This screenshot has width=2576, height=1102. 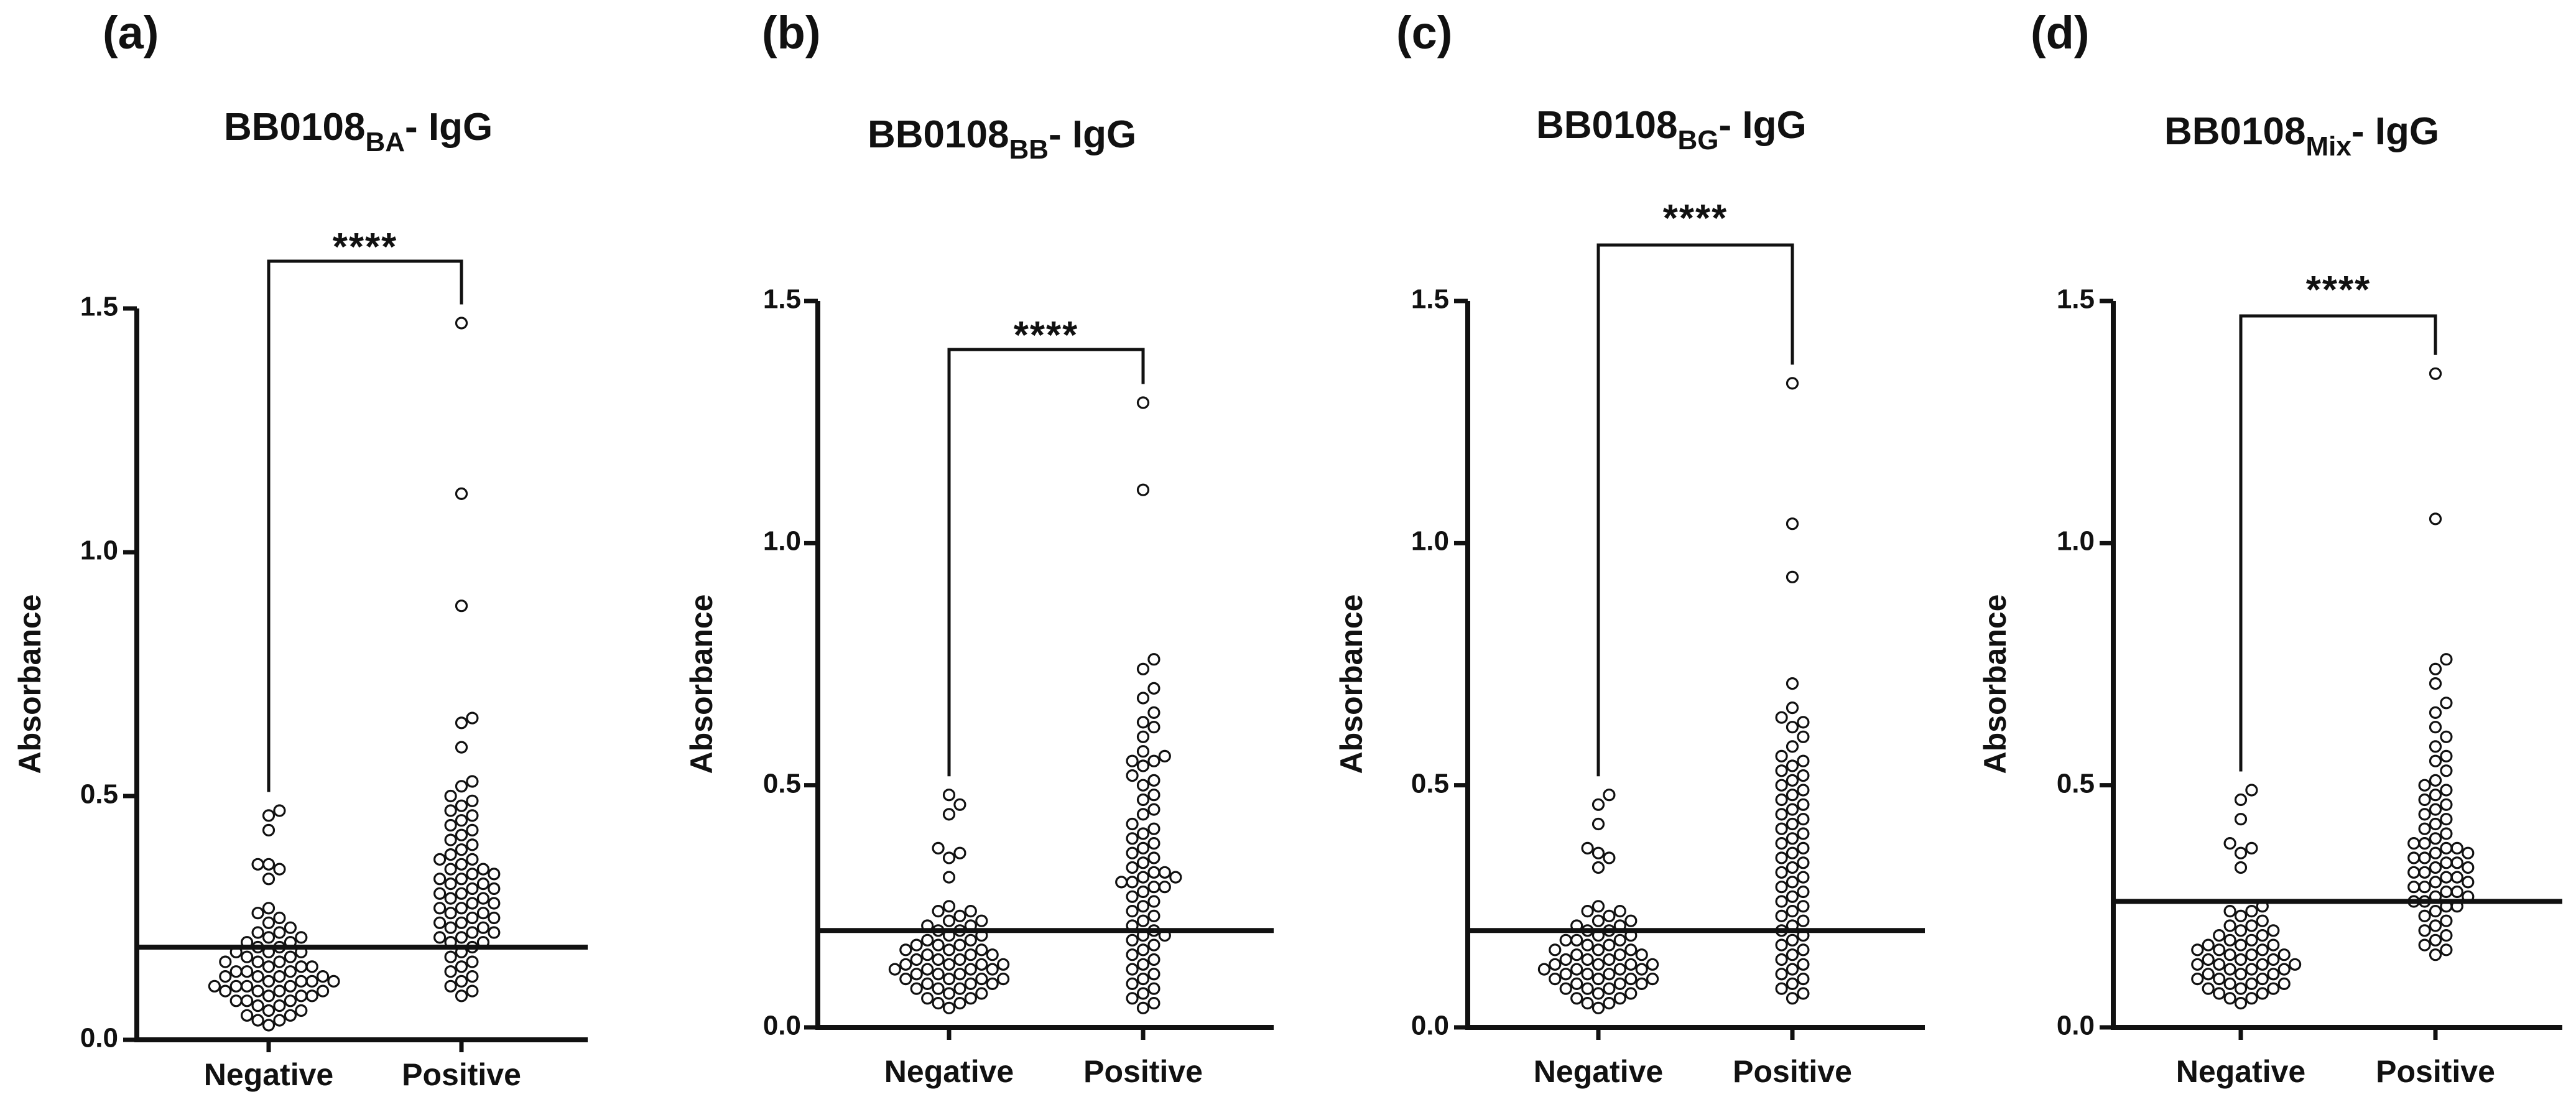 I want to click on chart-title: BB0108BG- IgG, so click(x=1672, y=129).